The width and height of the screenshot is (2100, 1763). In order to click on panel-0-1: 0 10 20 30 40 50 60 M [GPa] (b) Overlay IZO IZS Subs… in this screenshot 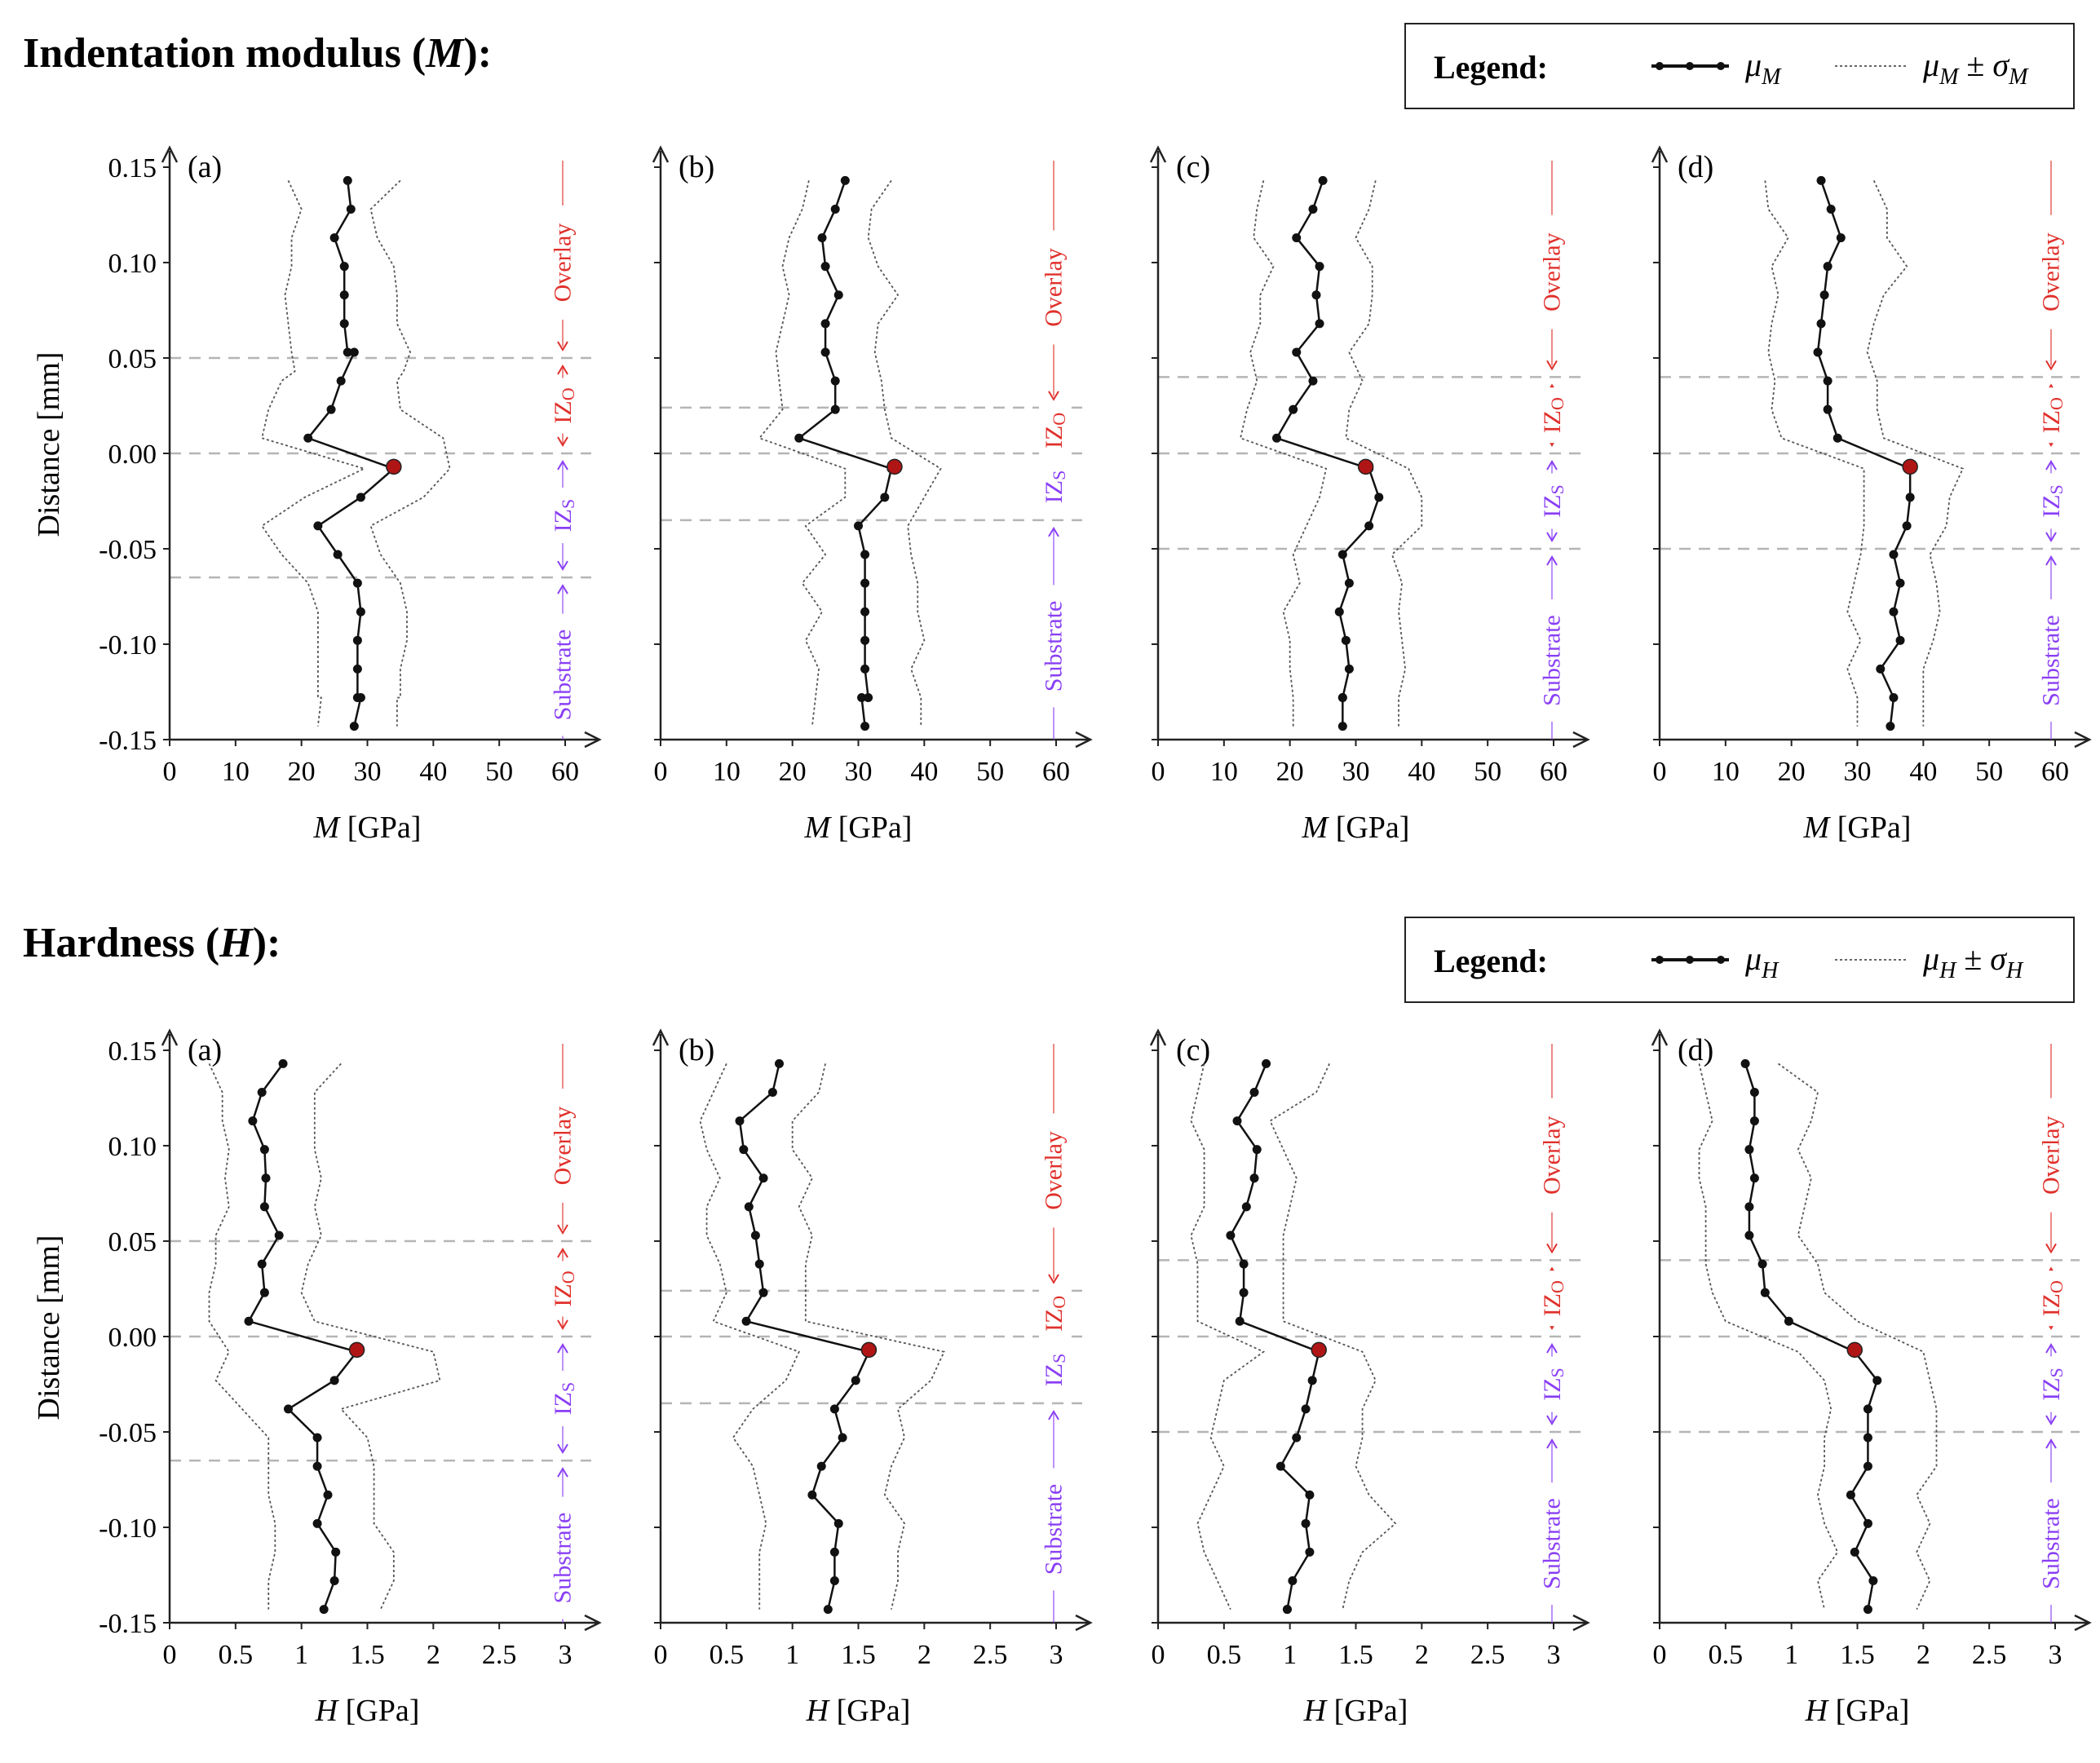, I will do `click(873, 495)`.